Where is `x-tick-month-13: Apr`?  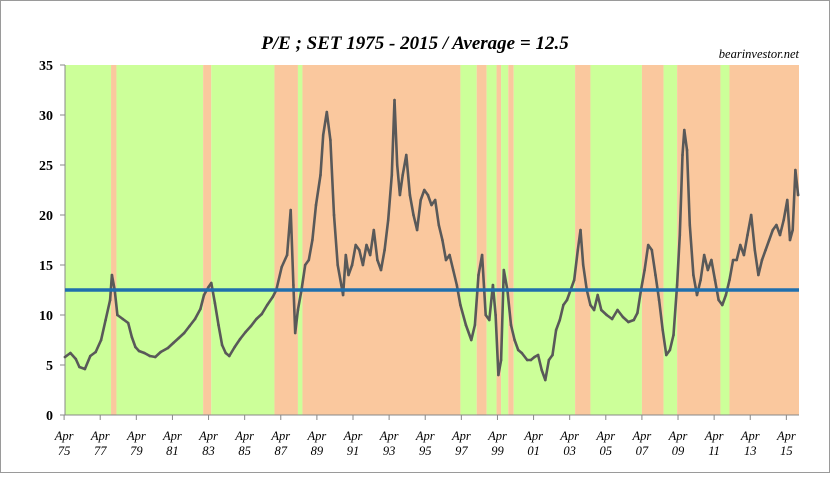 x-tick-month-13: Apr is located at coordinates (533, 436).